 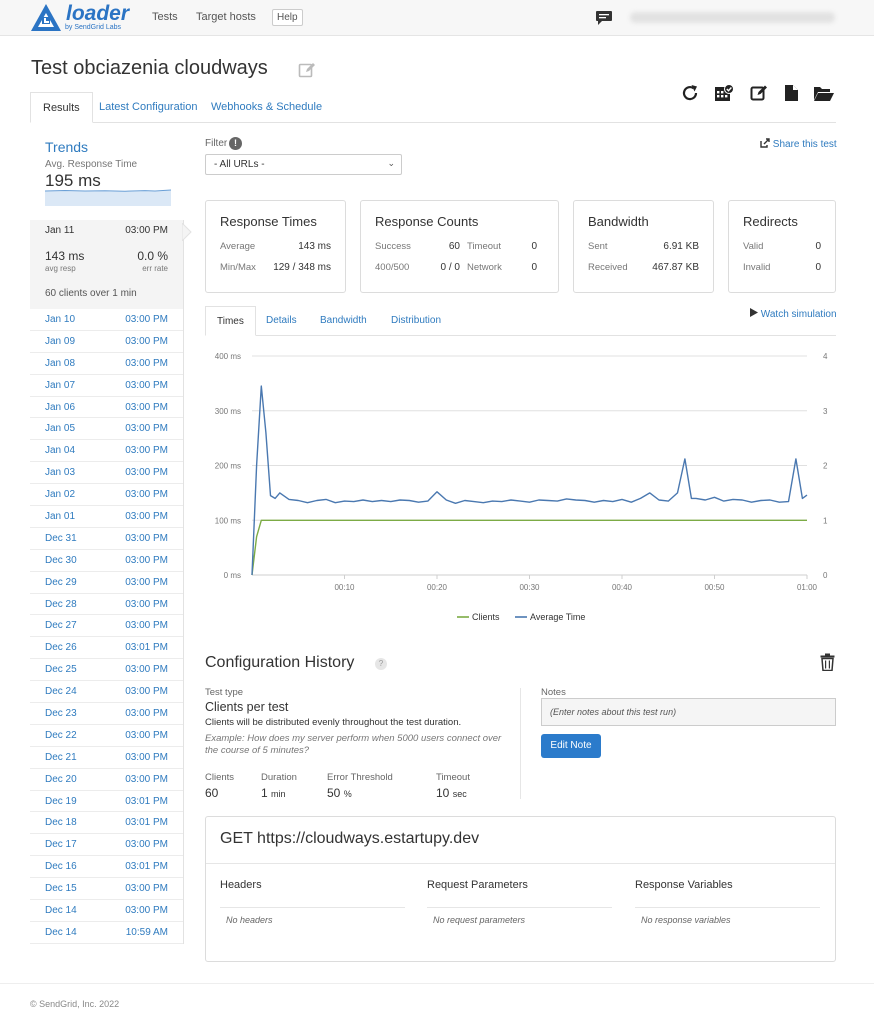 I want to click on config-help-icon: ?, so click(x=381, y=664).